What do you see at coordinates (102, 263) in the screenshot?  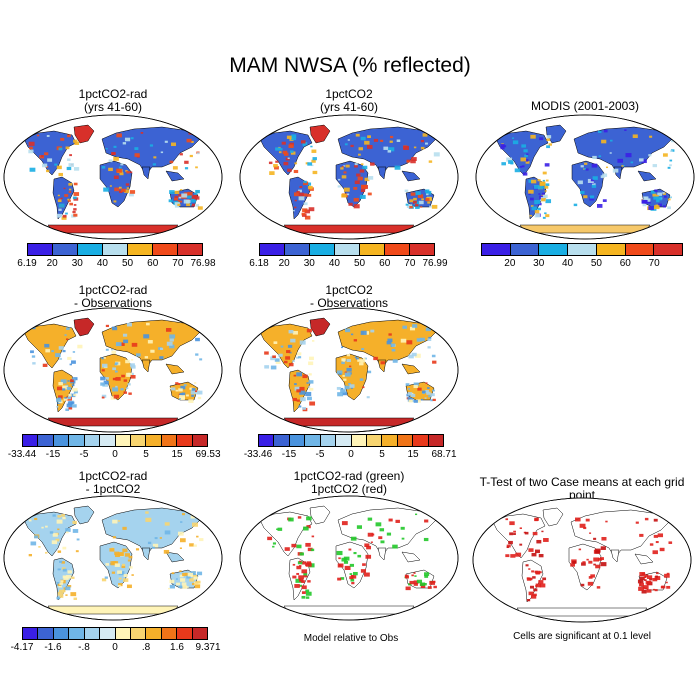 I see `colorbar-tick-label: 40` at bounding box center [102, 263].